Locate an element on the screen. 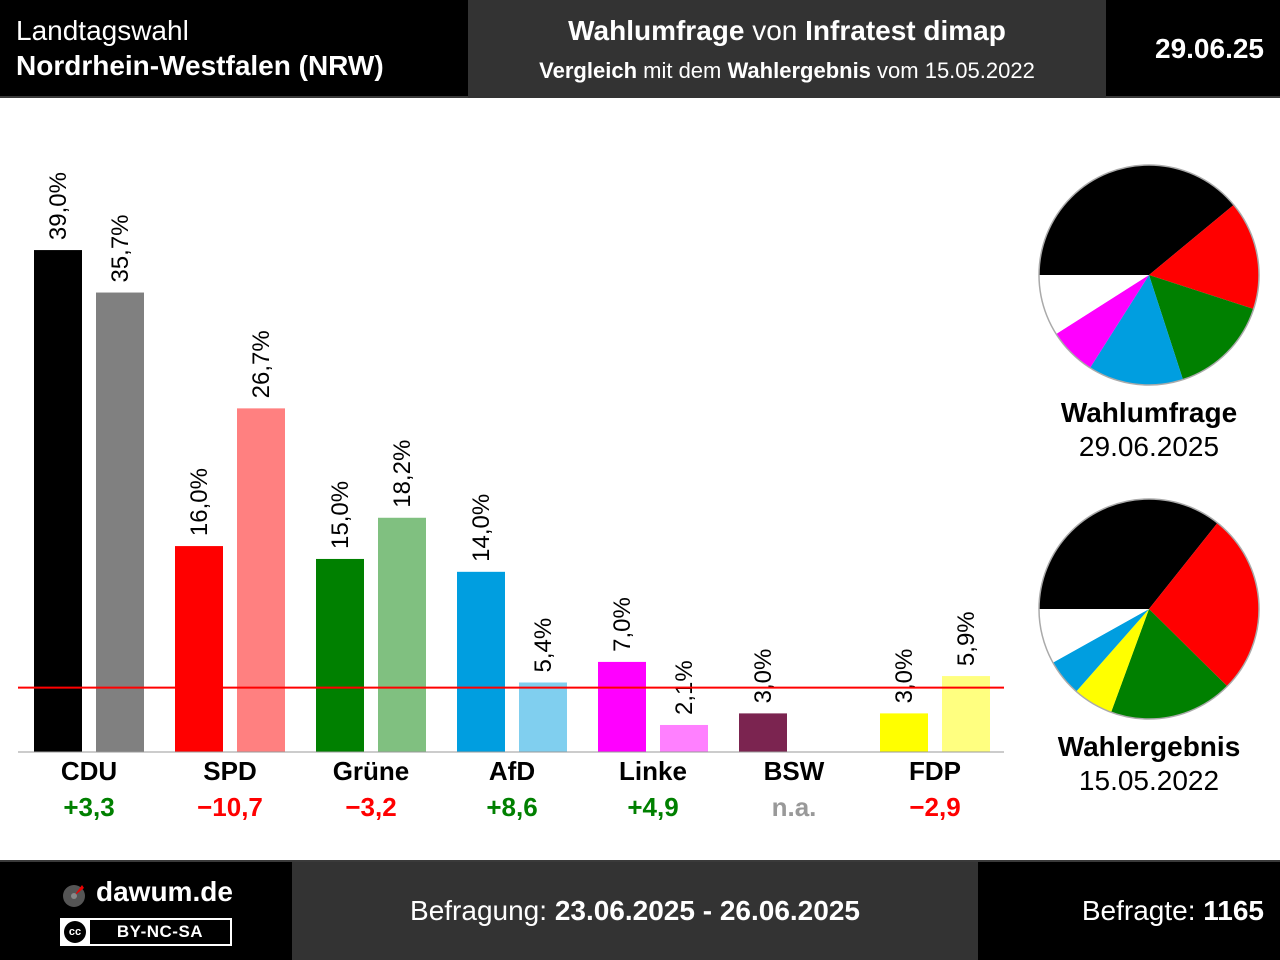 The height and width of the screenshot is (960, 1280). license-badge: cc BY-NC-SA is located at coordinates (146, 932).